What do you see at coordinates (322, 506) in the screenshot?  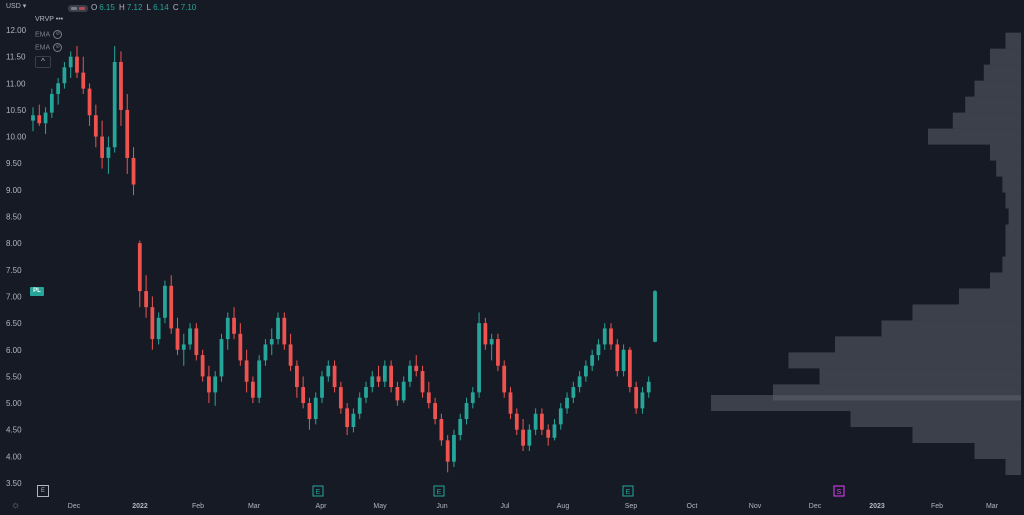 I see `x-tick-label: Apr` at bounding box center [322, 506].